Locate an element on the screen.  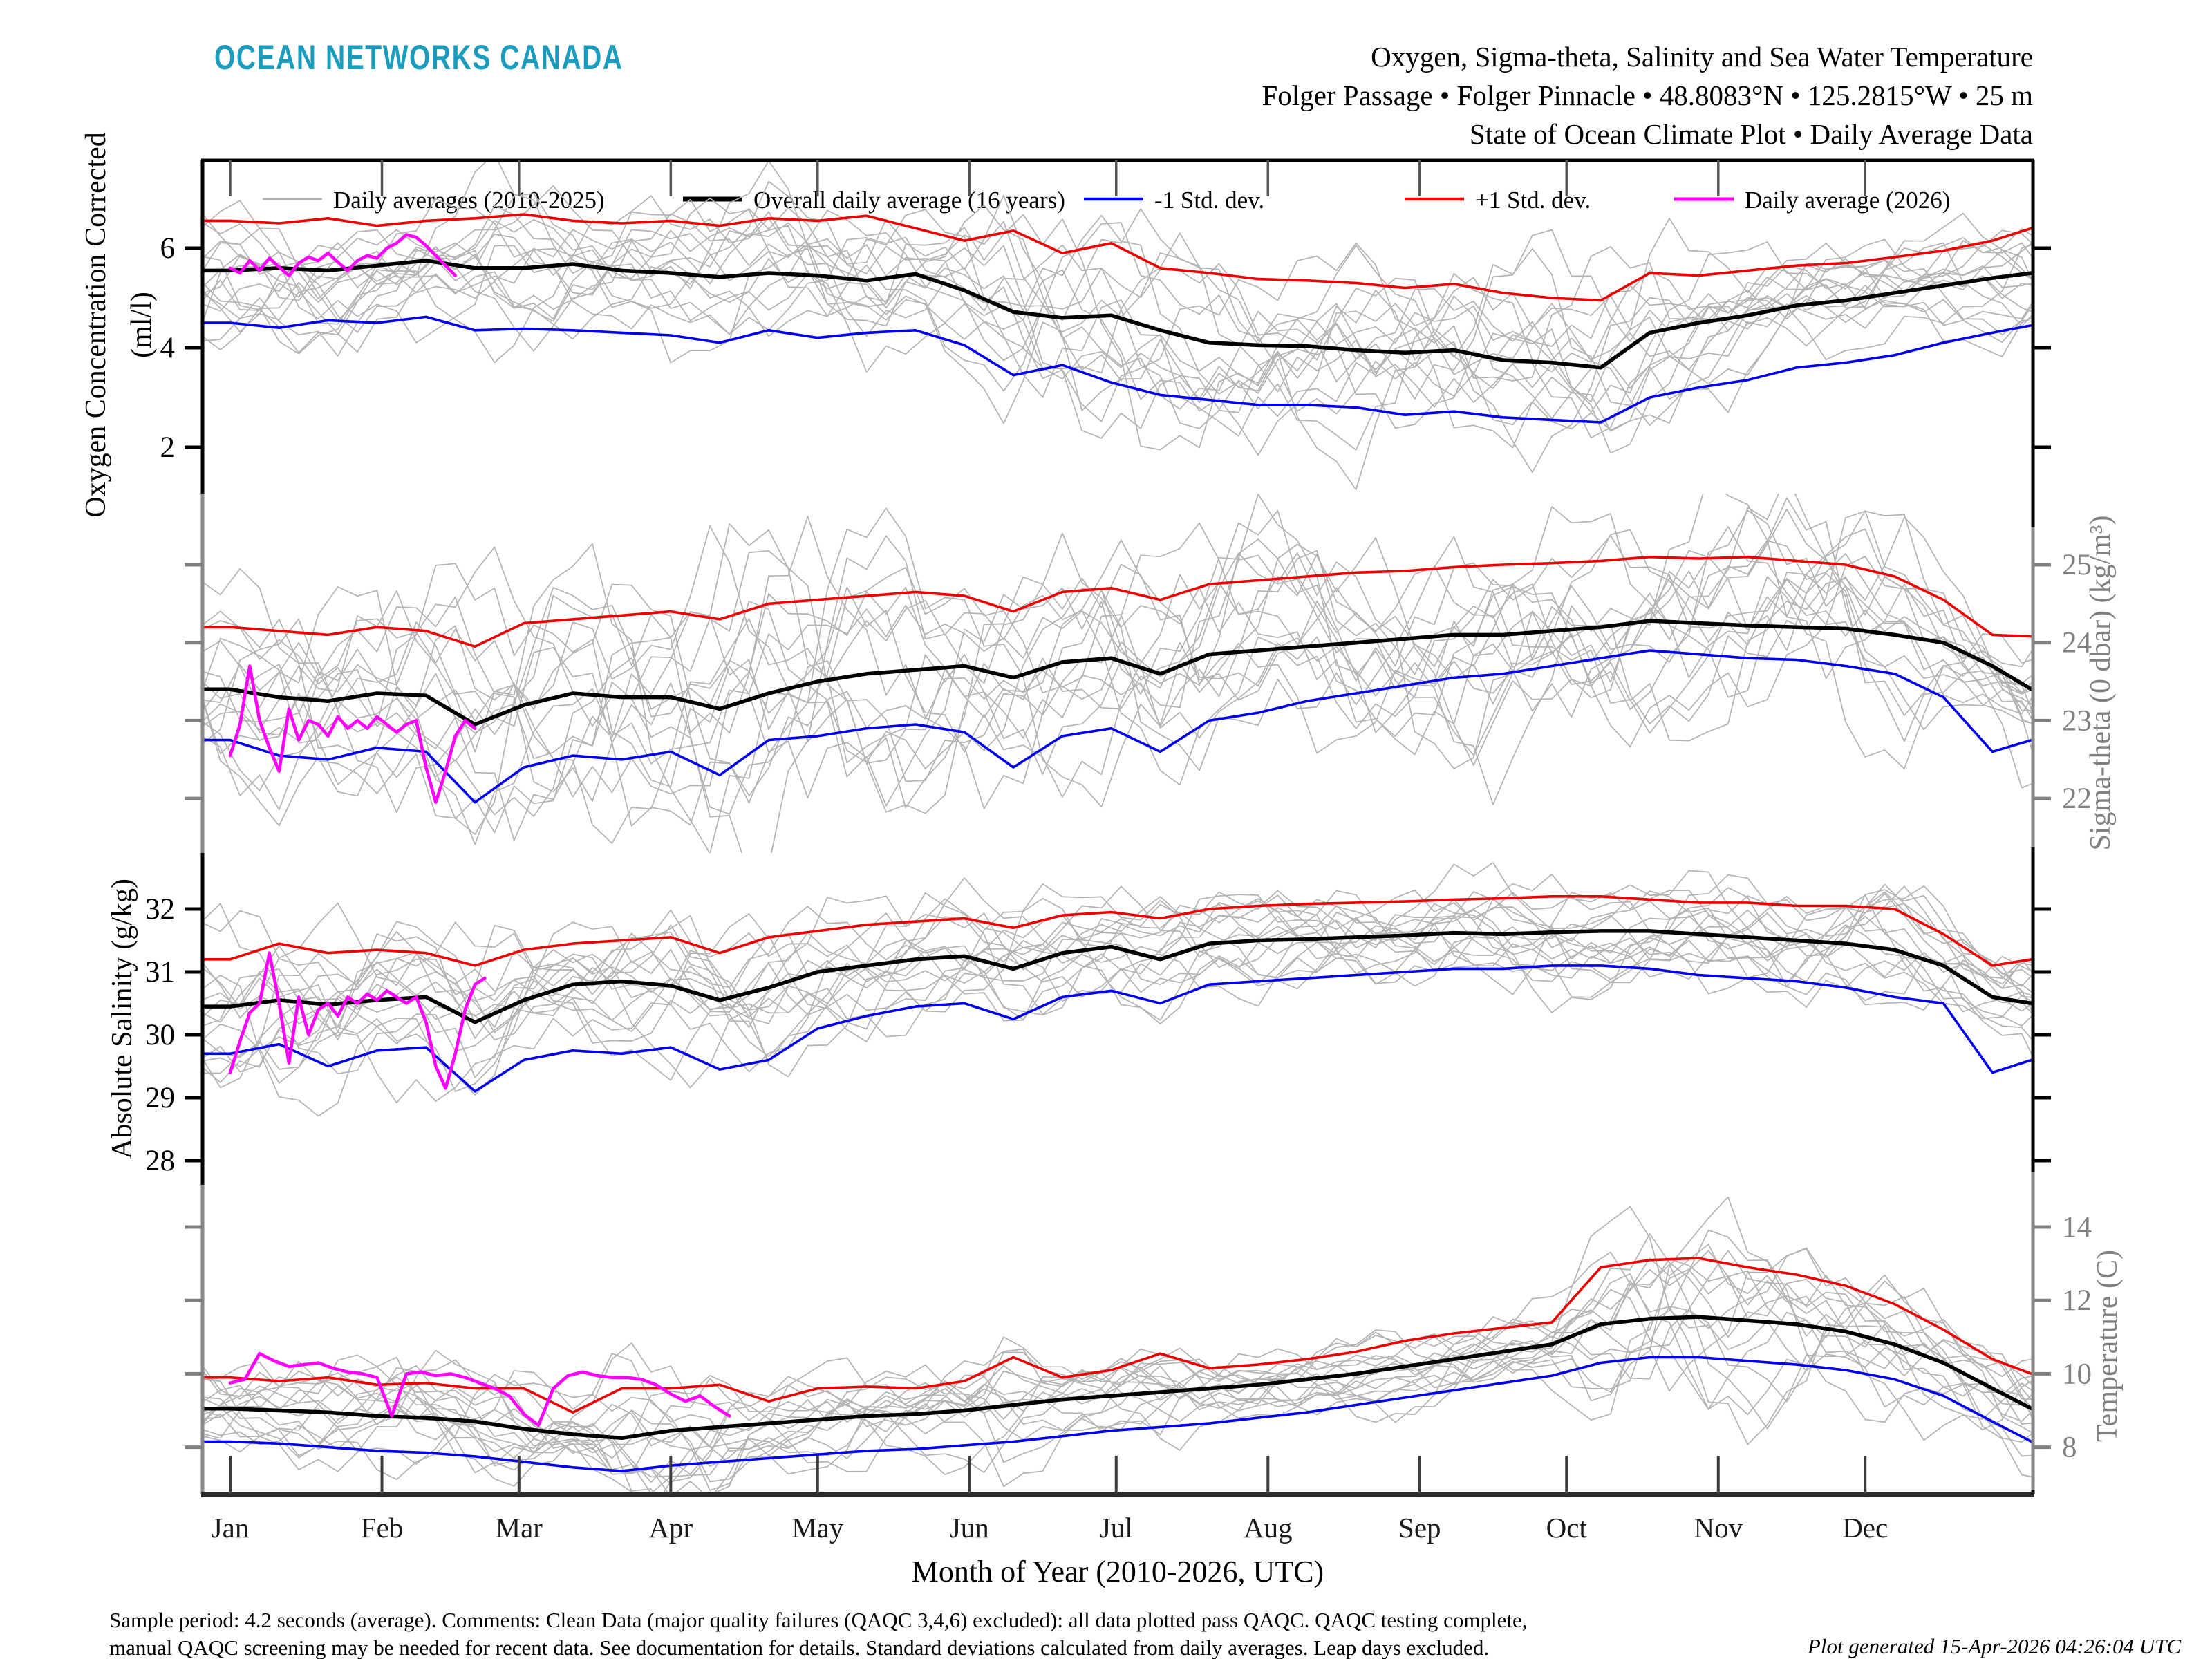
onc-logo: OCEAN NETWORKS CANADA is located at coordinates (419, 57).